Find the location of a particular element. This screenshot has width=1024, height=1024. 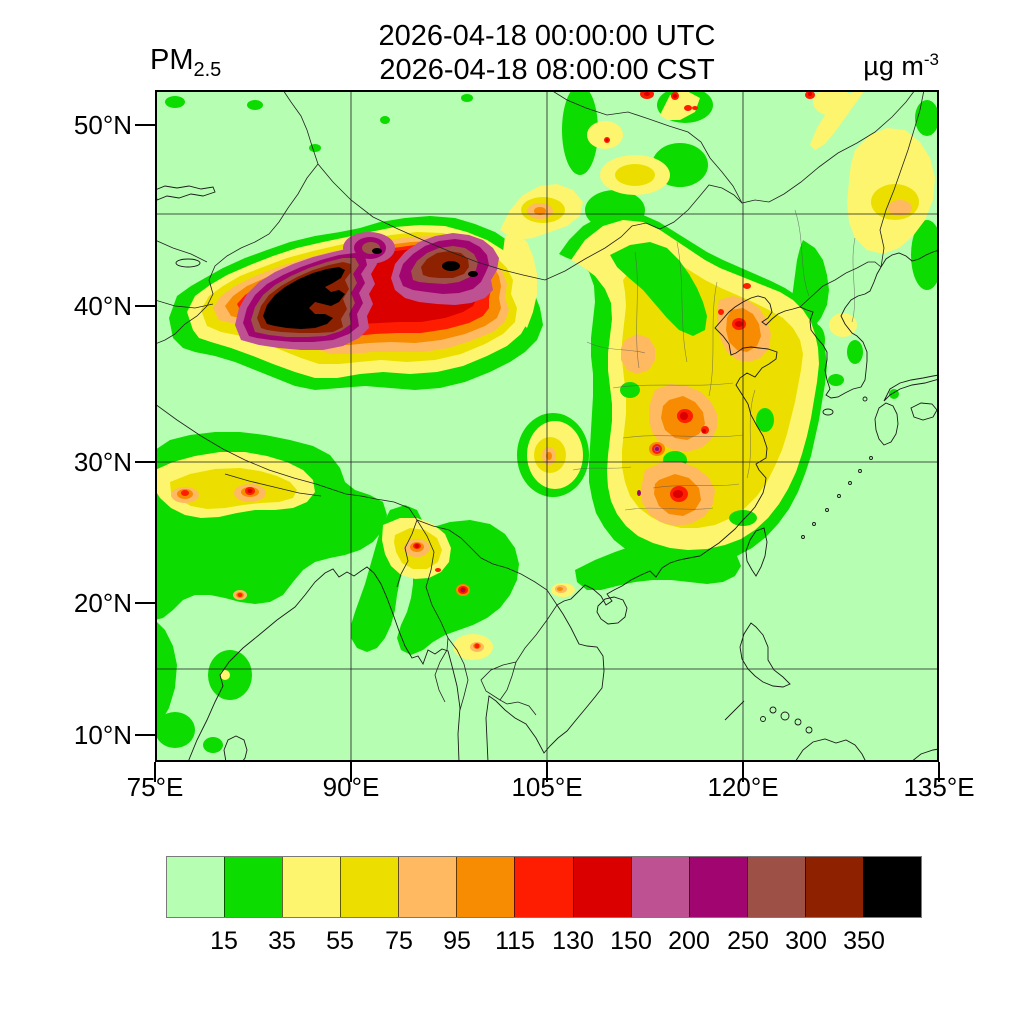

title-cst: 2026-04-18 08:00:00 CST is located at coordinates (547, 70).